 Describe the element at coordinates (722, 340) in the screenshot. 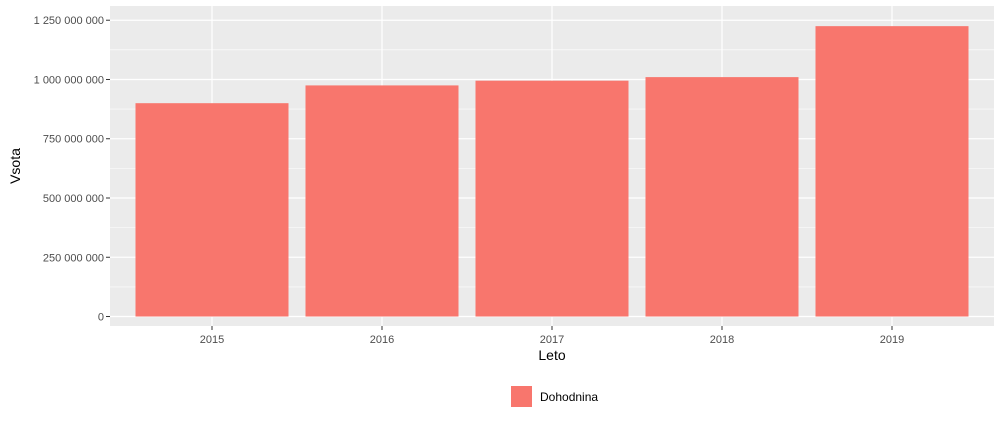

I see `x-tick-label: 2018` at that location.